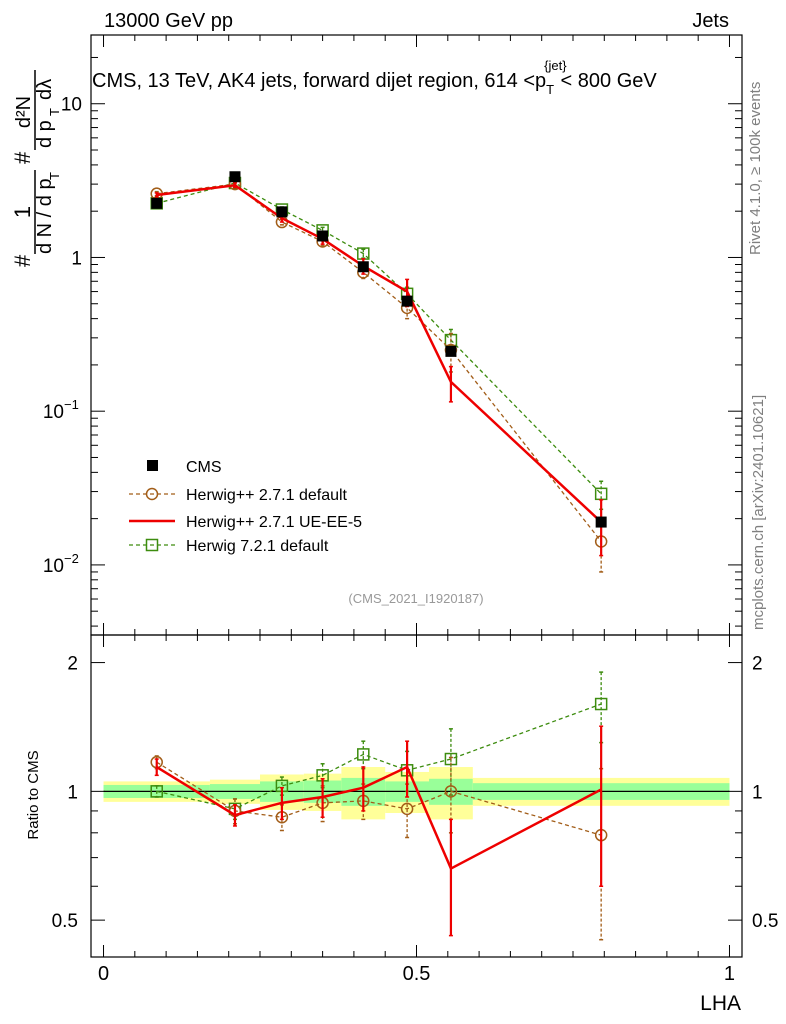  Describe the element at coordinates (152, 545) in the screenshot. I see `legend-herwig7-marker` at that location.